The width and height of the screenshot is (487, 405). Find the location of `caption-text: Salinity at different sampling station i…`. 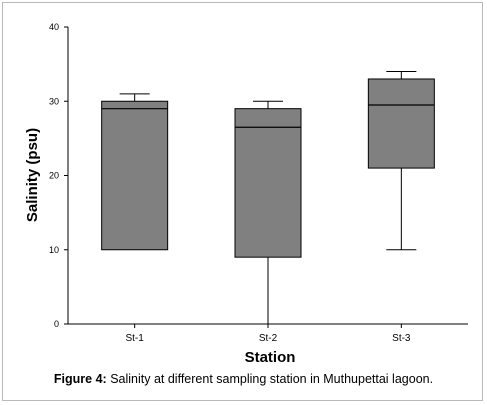

caption-text: Salinity at different sampling station i… is located at coordinates (272, 379).